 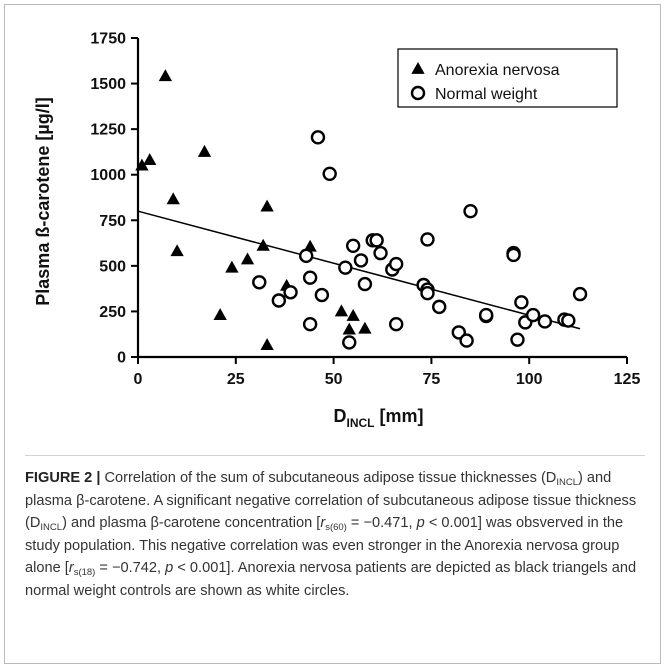 What do you see at coordinates (43, 201) in the screenshot?
I see `y-axis-title: Plasma ß-carotene [µg/l]` at bounding box center [43, 201].